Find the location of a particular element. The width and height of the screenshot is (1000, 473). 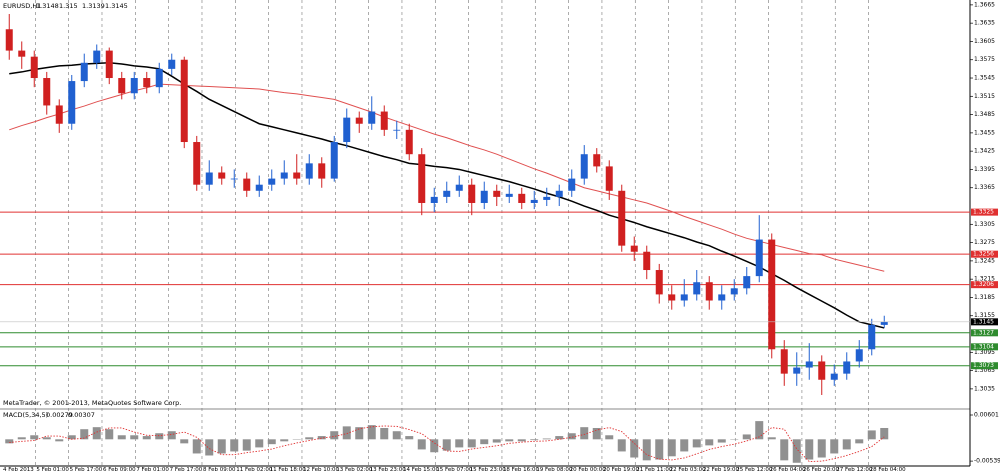

level-label: 1.3325 is located at coordinates (983, 212).